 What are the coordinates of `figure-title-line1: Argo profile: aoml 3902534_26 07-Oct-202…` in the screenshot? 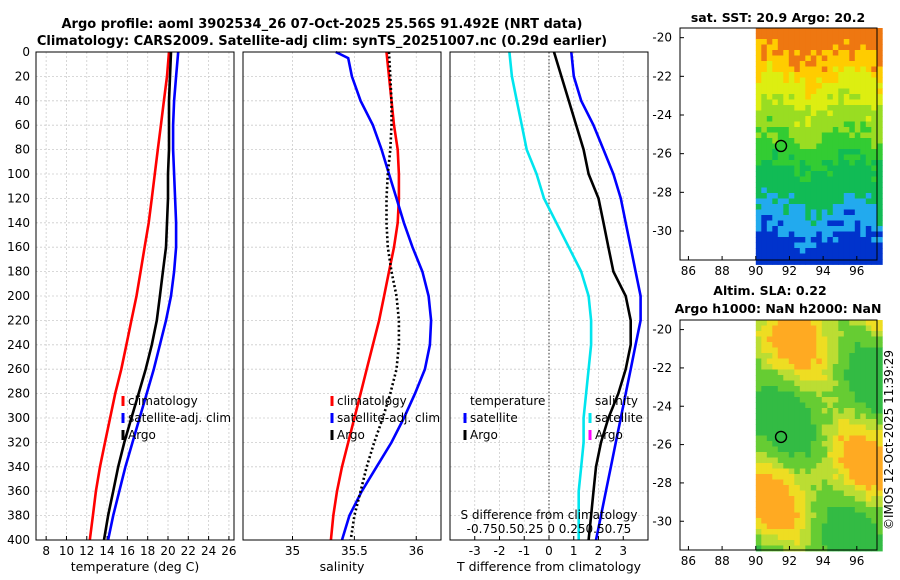 It's located at (322, 24).